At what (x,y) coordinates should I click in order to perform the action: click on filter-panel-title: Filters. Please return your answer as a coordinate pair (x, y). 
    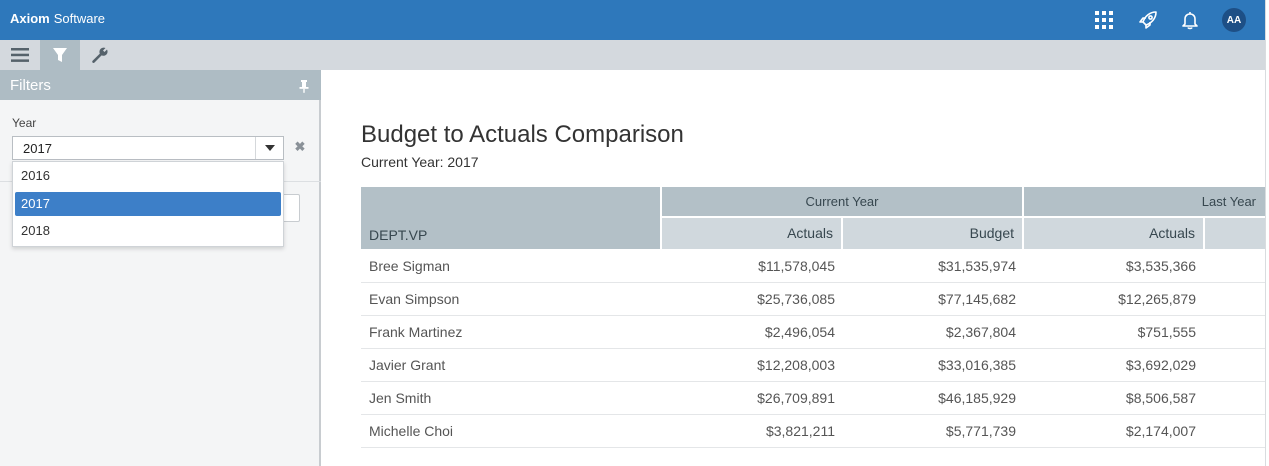
    Looking at the image, I should click on (30, 85).